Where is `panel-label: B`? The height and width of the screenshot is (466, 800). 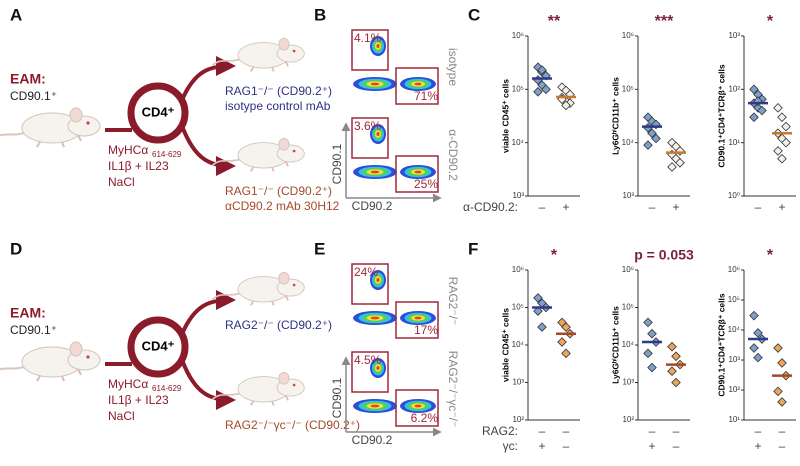 panel-label: B is located at coordinates (320, 14).